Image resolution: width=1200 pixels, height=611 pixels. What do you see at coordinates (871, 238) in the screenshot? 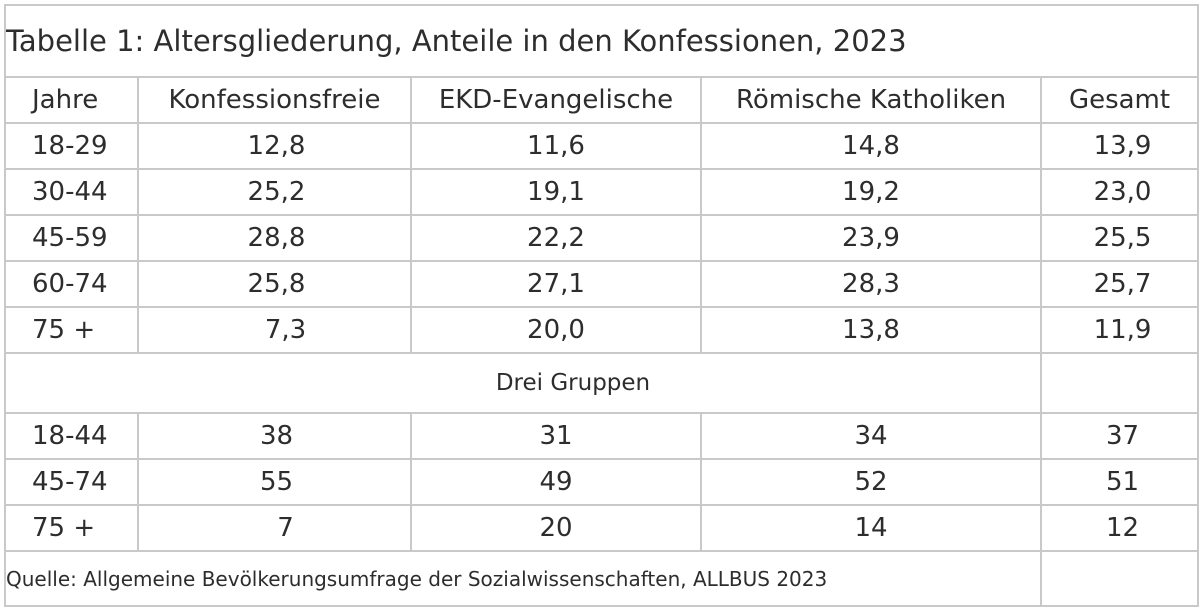
I see `table-cell: 23,9` at bounding box center [871, 238].